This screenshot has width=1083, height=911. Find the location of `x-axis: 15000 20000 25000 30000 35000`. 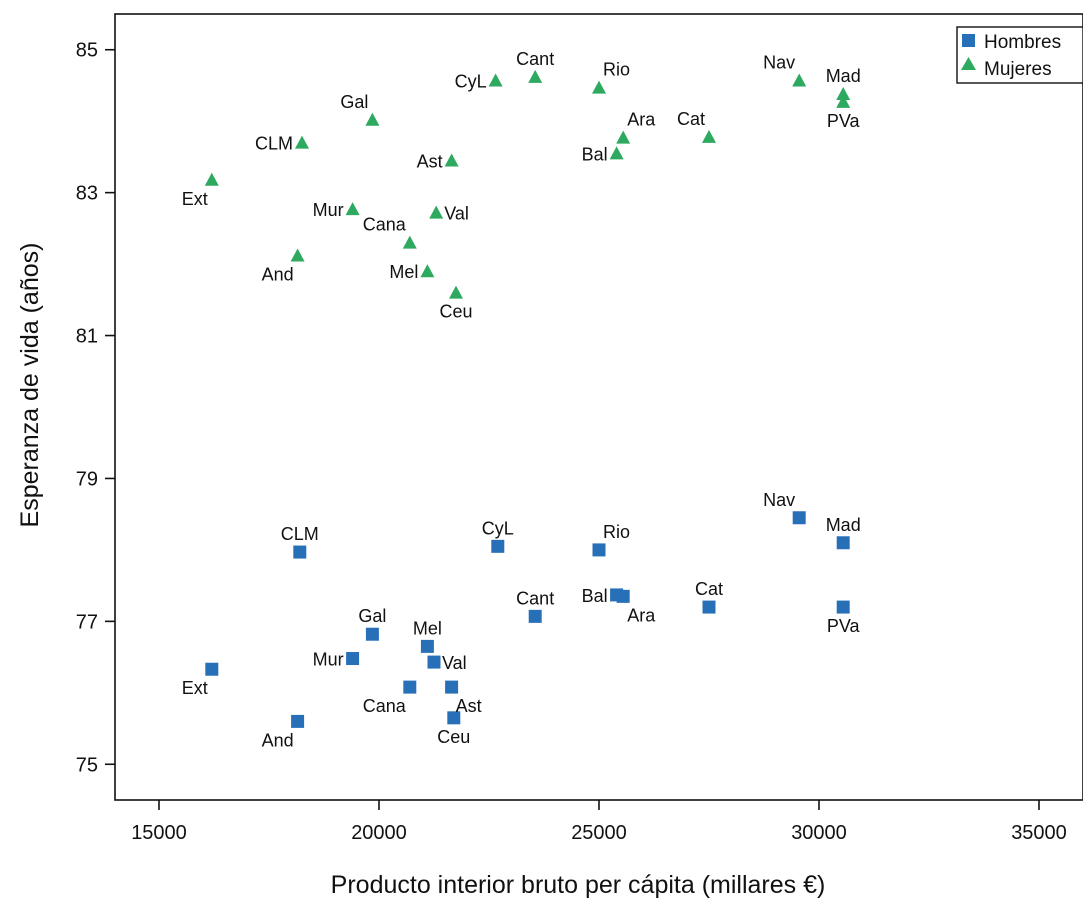

x-axis: 15000 20000 25000 30000 35000 is located at coordinates (599, 822).